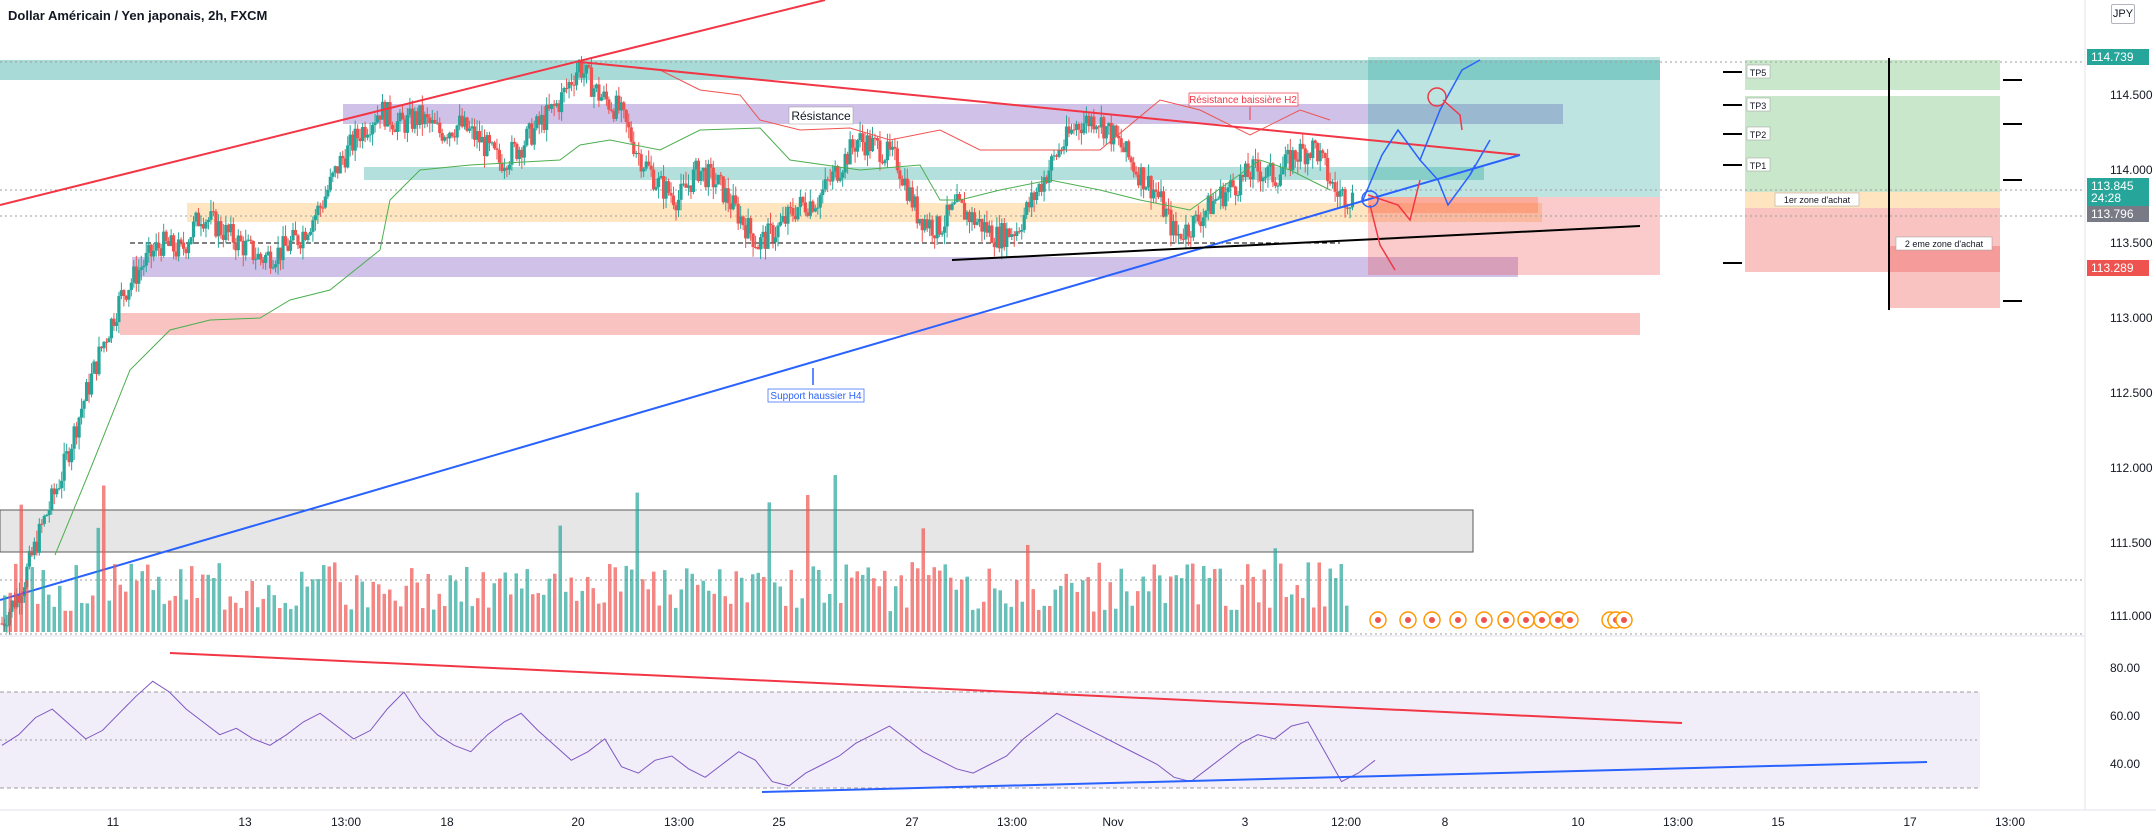 The height and width of the screenshot is (834, 2156). What do you see at coordinates (2131, 170) in the screenshot?
I see `y-tick-label: 114.000` at bounding box center [2131, 170].